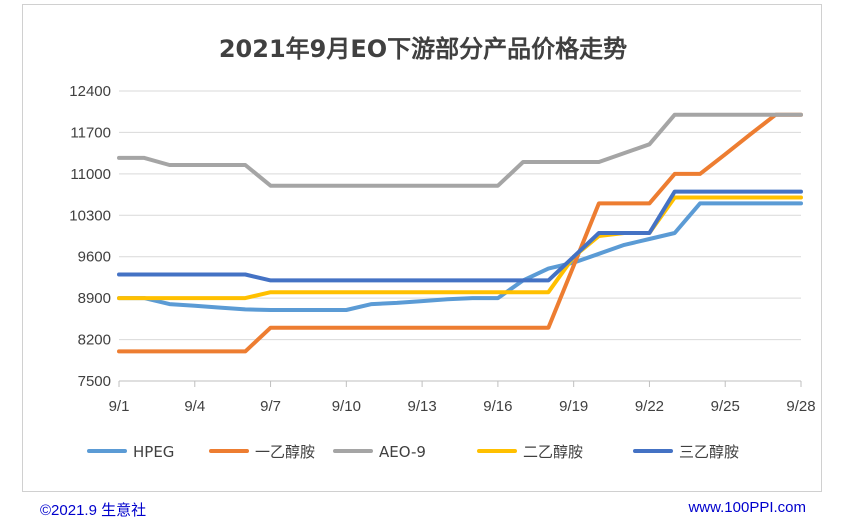 This screenshot has width=842, height=527. Describe the element at coordinates (93, 510) in the screenshot. I see `footer-copyright: ©2021.9 生意社` at that location.